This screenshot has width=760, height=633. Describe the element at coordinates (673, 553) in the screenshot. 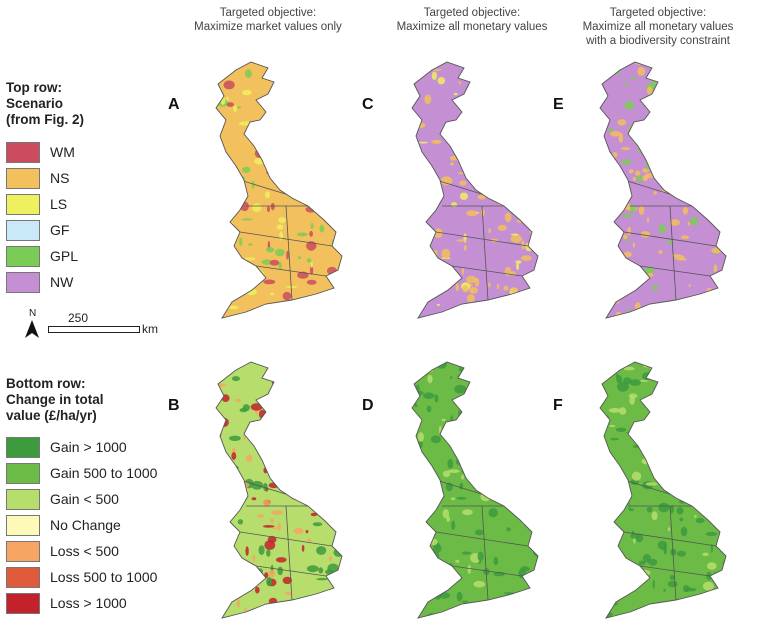

I see `region-boundary` at that location.